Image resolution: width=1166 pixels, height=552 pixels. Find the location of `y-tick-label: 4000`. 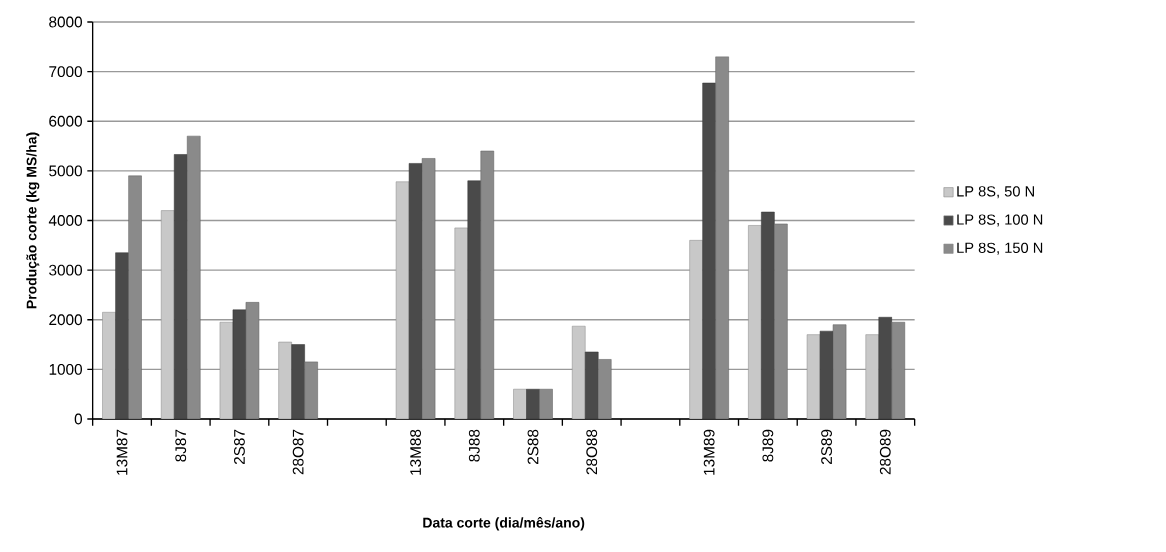

y-tick-label: 4000 is located at coordinates (65, 220).